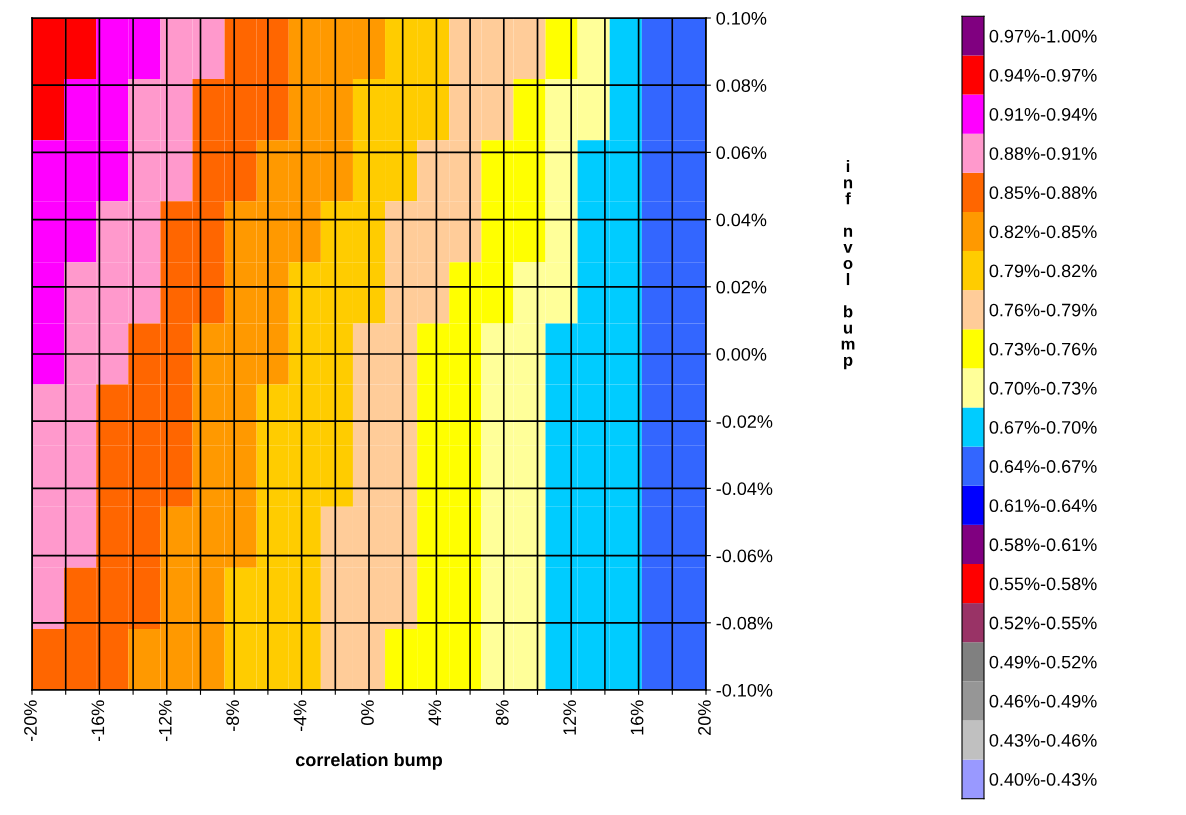 The height and width of the screenshot is (815, 1186). What do you see at coordinates (741, 85) in the screenshot?
I see `y-tick-label: 0.08%` at bounding box center [741, 85].